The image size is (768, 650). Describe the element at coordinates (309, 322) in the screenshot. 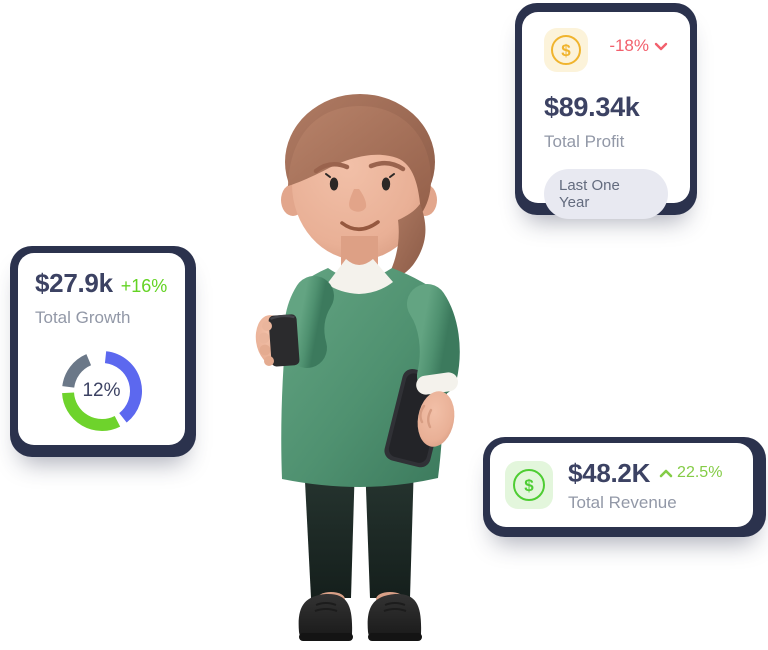

I see `sleeve-left` at that location.